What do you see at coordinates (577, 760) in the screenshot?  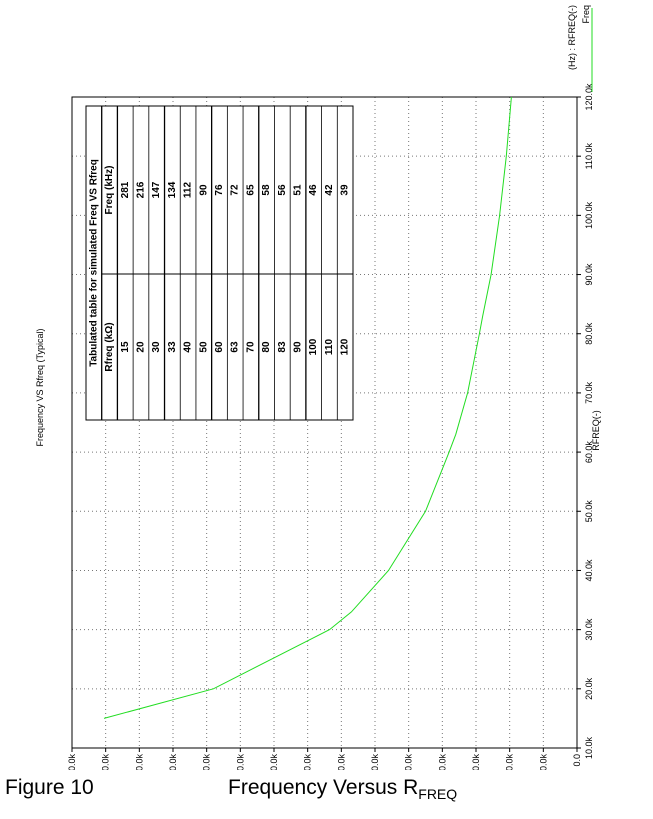 I see `y-tick-label: 0.0` at bounding box center [577, 760].